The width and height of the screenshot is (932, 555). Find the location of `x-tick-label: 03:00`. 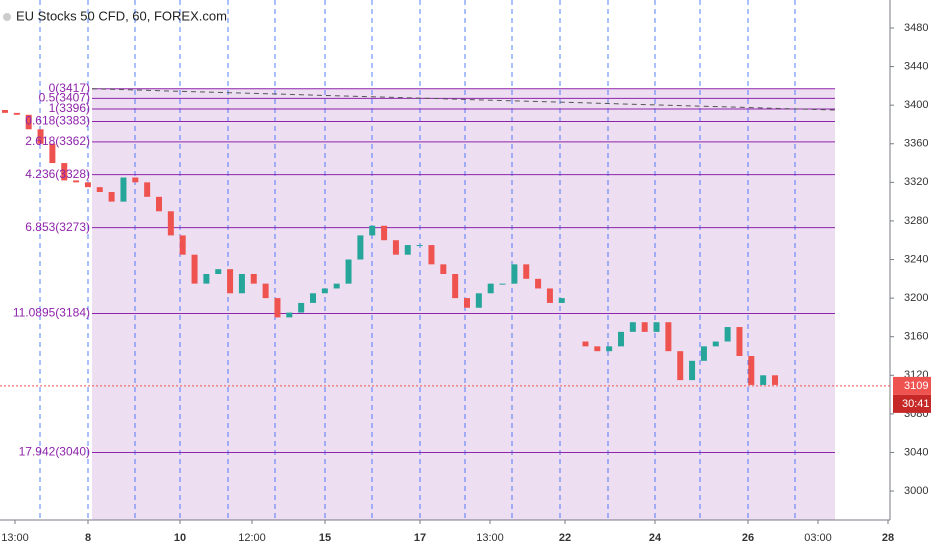

x-tick-label: 03:00 is located at coordinates (818, 538).